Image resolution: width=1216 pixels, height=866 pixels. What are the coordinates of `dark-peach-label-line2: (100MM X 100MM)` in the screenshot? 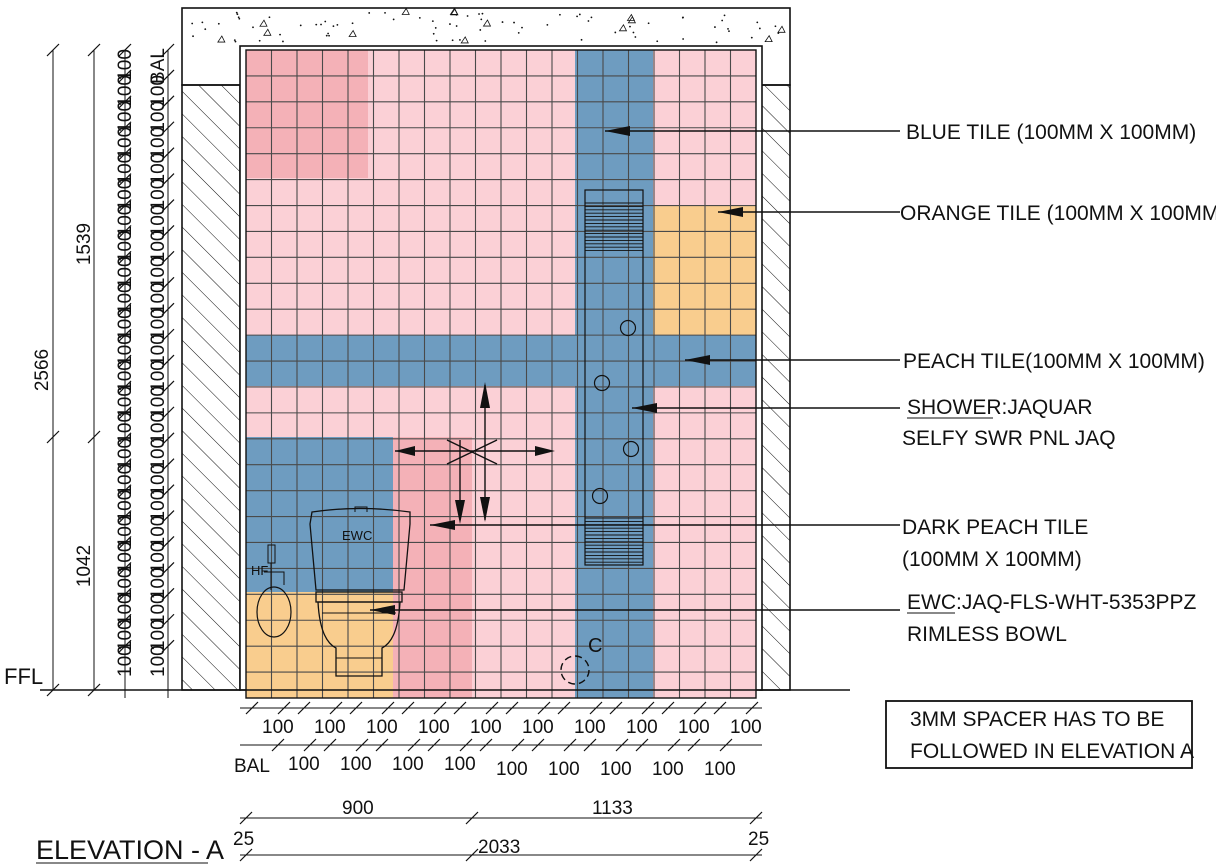 It's located at (992, 559).